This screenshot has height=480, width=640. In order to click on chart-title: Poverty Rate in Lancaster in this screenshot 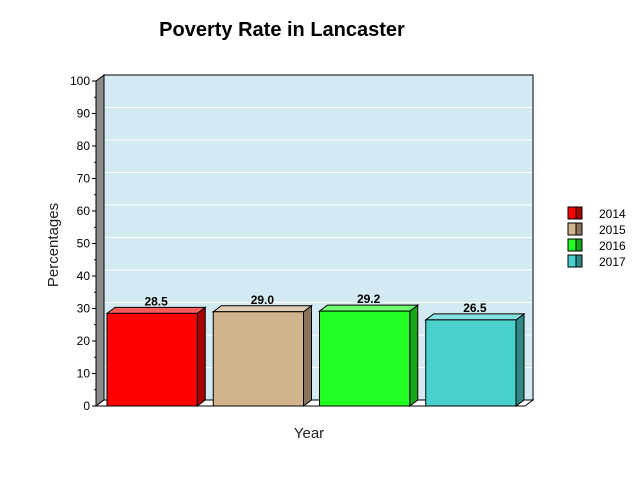, I will do `click(282, 30)`.